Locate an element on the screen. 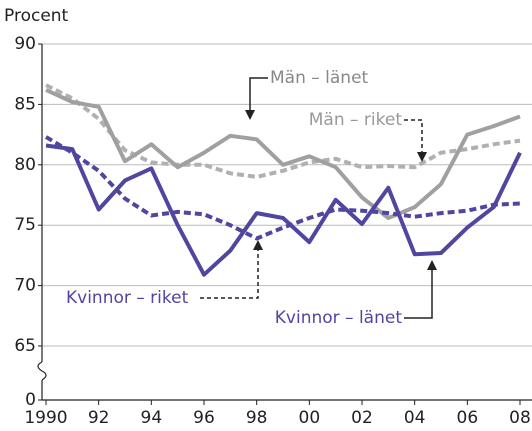 The height and width of the screenshot is (431, 532). series-label: Kvinnor – riket is located at coordinates (127, 298).